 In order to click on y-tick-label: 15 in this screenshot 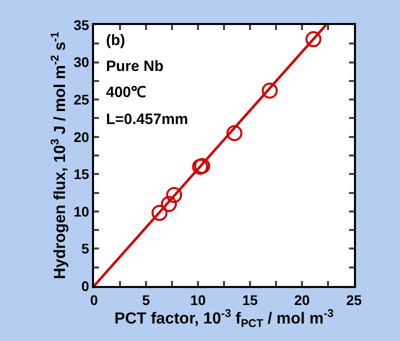, I will do `click(82, 174)`.